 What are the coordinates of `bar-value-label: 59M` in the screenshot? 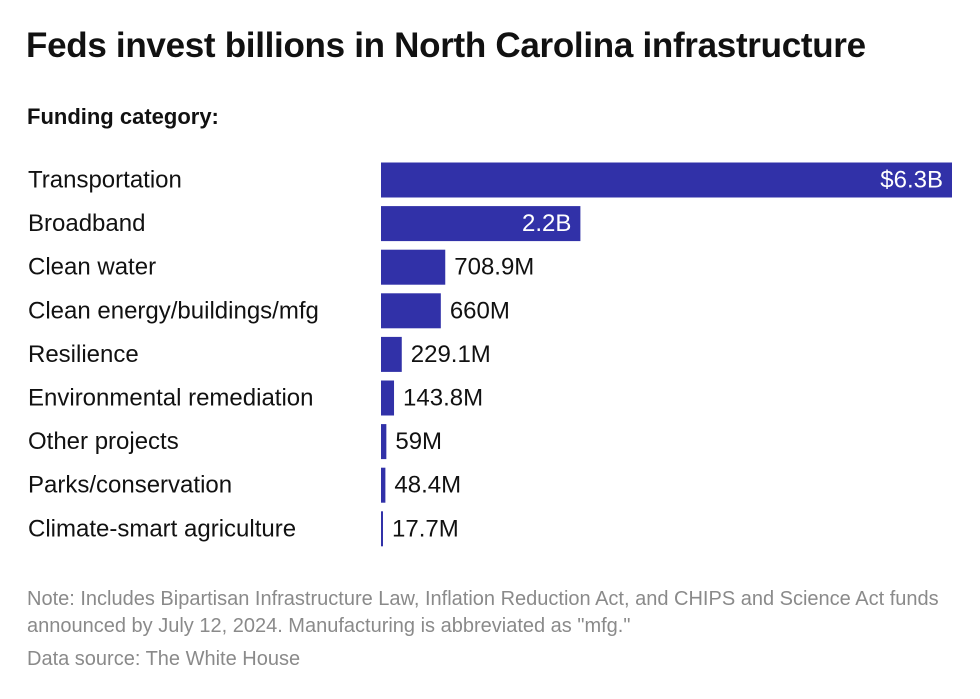 It's located at (418, 441).